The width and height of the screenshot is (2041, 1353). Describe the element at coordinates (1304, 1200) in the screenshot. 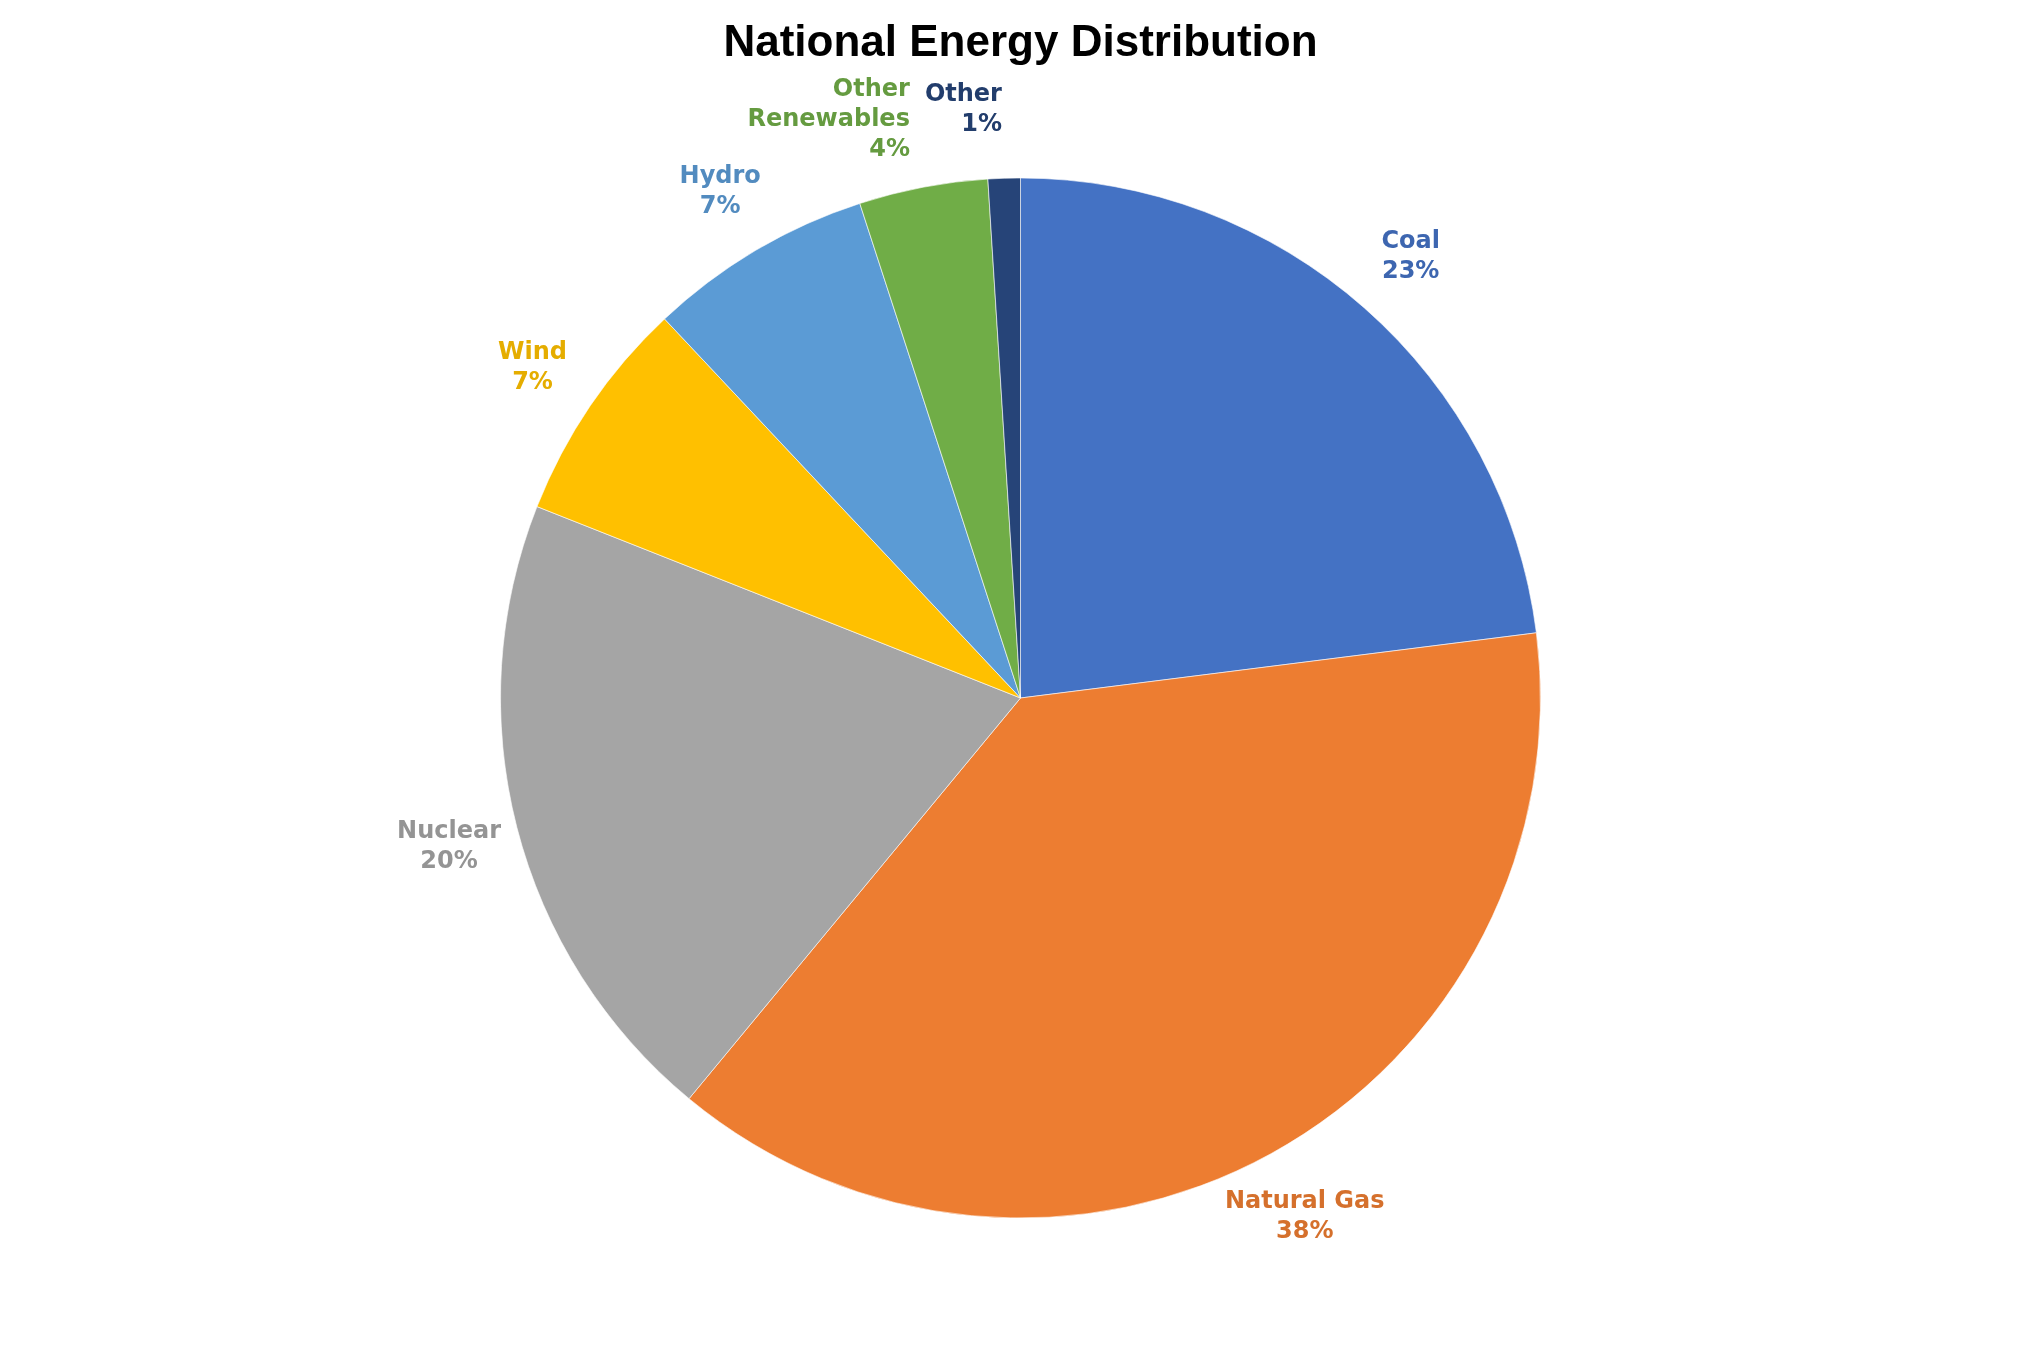

I see `slice-label: Natural Gas` at that location.